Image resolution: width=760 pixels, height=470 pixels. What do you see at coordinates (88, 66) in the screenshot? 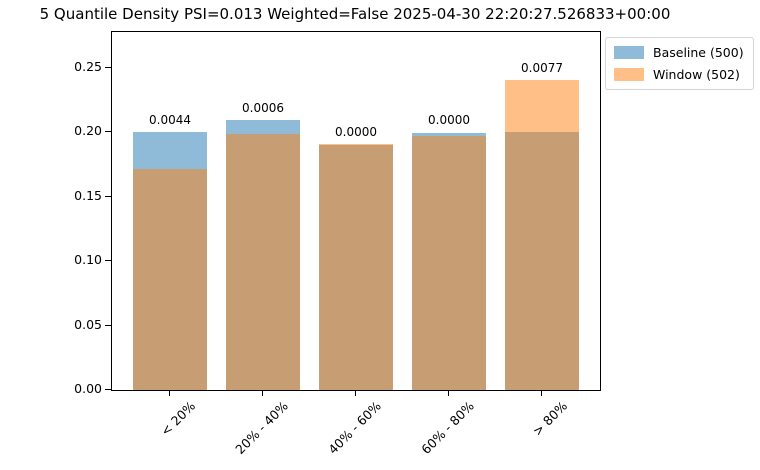
I see `y-tick-label: 0.25` at bounding box center [88, 66].